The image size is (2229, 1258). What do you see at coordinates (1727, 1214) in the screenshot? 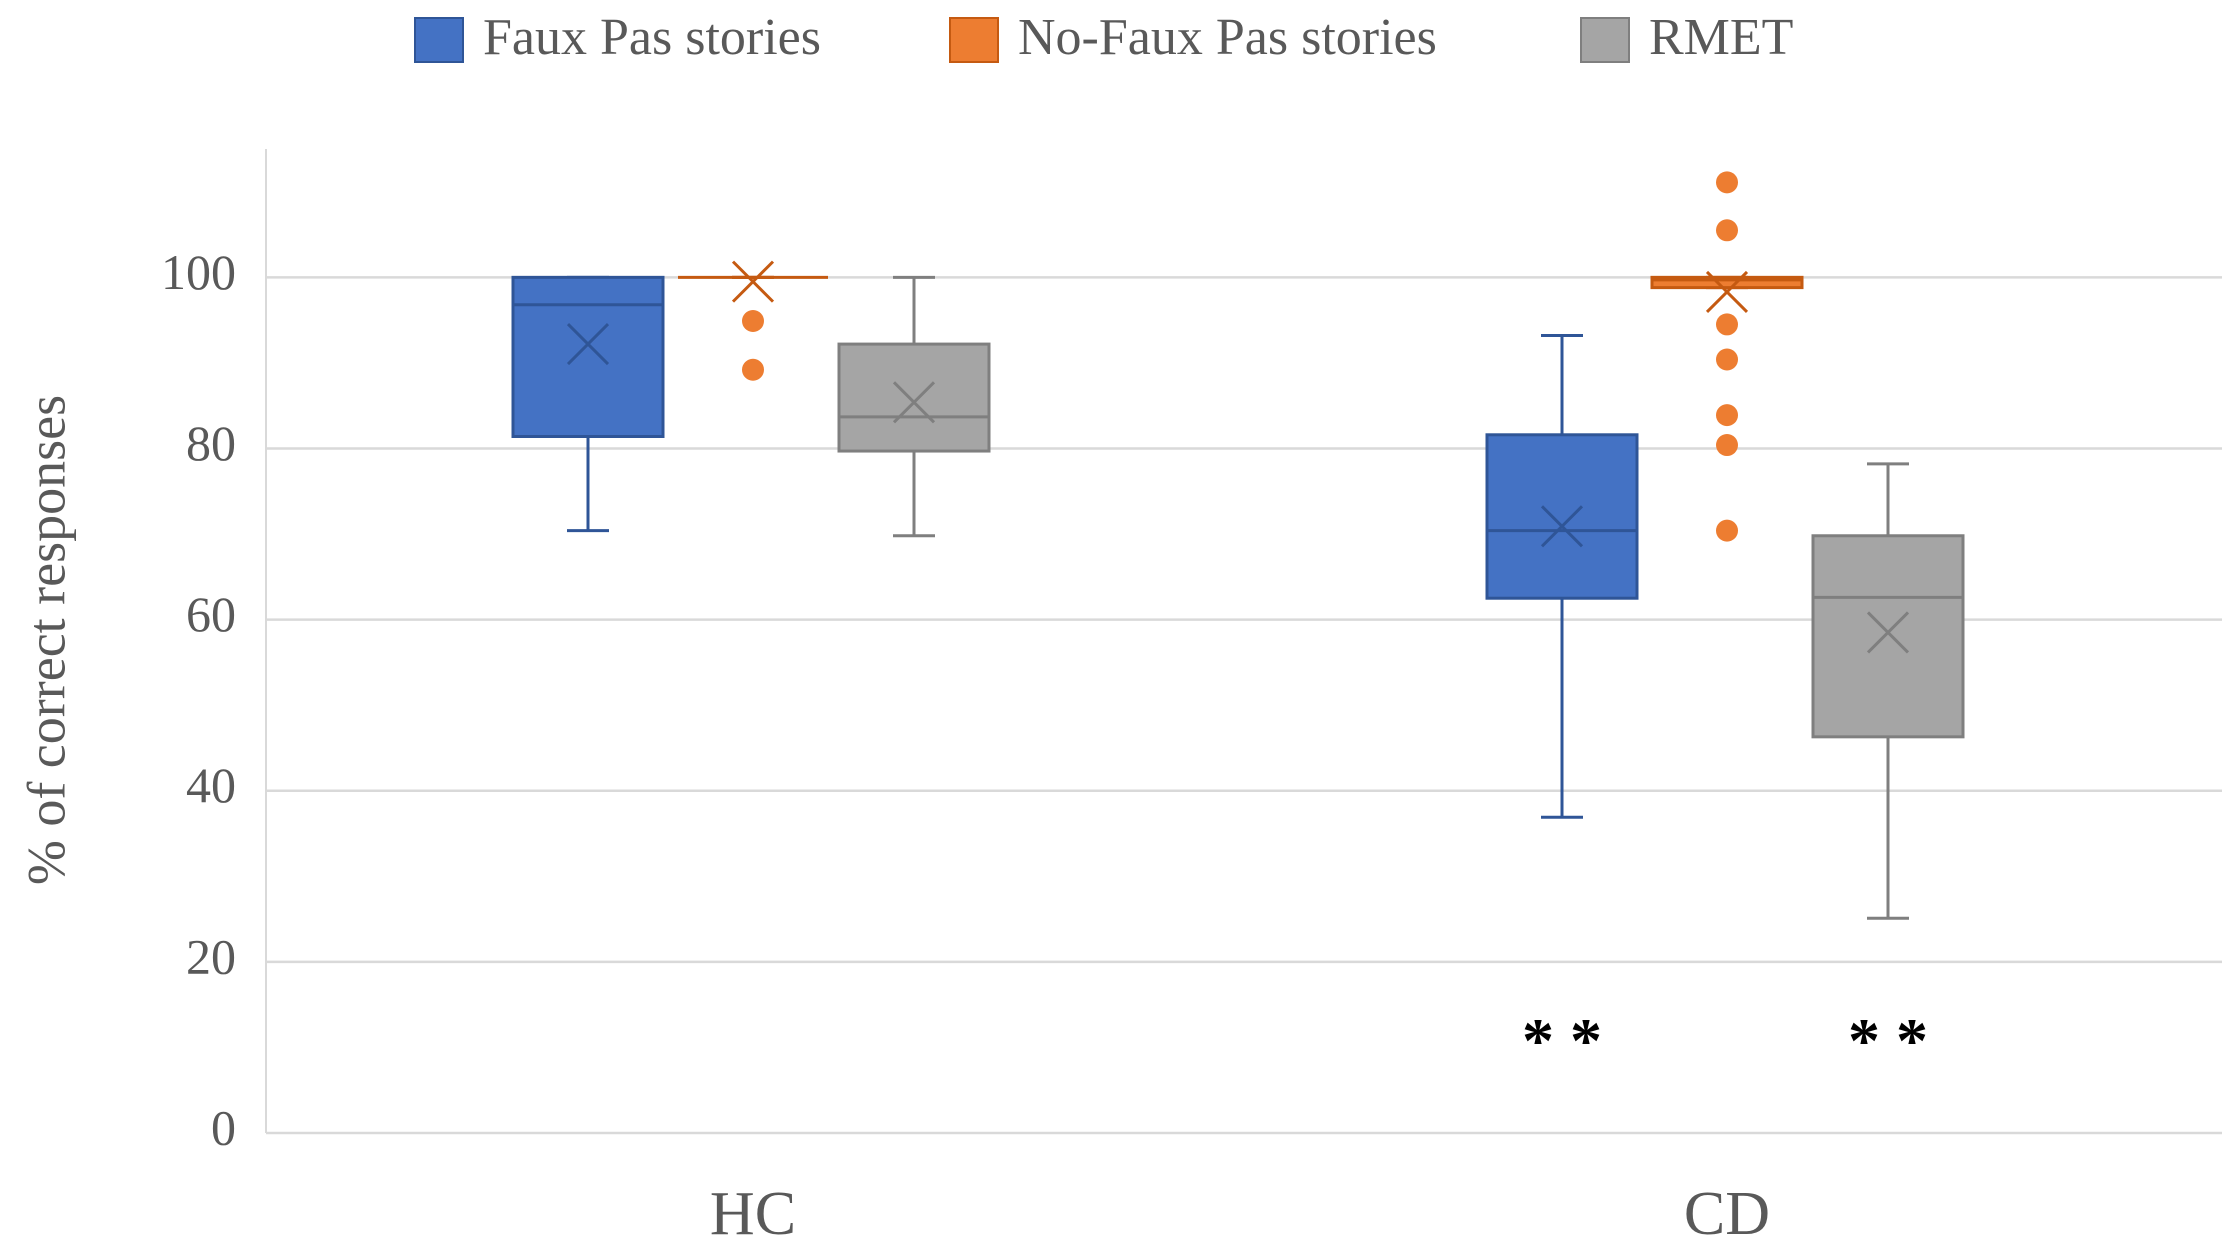
I see `x-tick-label: CD` at bounding box center [1727, 1214].